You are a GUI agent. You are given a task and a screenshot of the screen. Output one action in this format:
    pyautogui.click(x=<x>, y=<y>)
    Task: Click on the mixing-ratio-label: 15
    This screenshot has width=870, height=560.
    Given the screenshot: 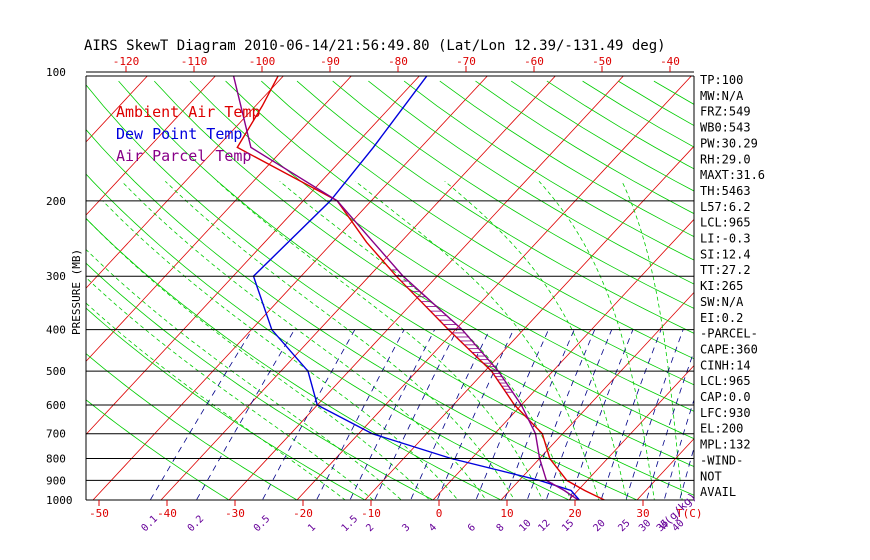 What is the action you would take?
    pyautogui.click(x=568, y=526)
    